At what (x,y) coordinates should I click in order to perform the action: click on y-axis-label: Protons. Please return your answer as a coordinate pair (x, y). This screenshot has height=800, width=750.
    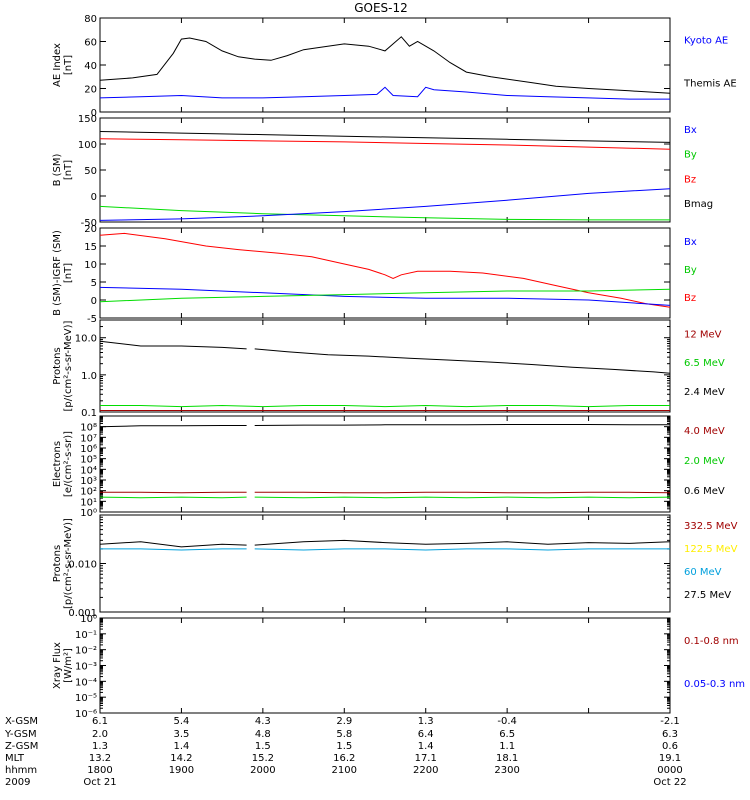
    Looking at the image, I should click on (57, 365).